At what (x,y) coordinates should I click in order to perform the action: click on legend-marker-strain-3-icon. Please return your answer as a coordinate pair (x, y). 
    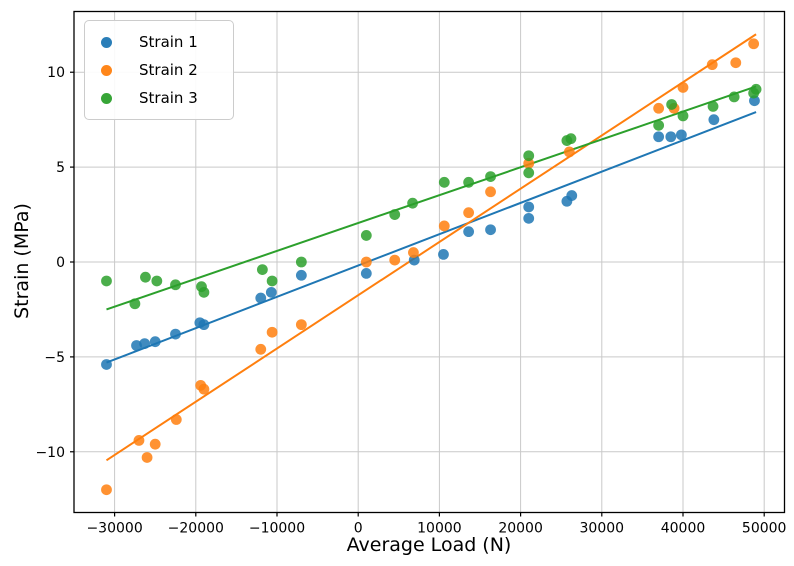
    Looking at the image, I should click on (106, 98).